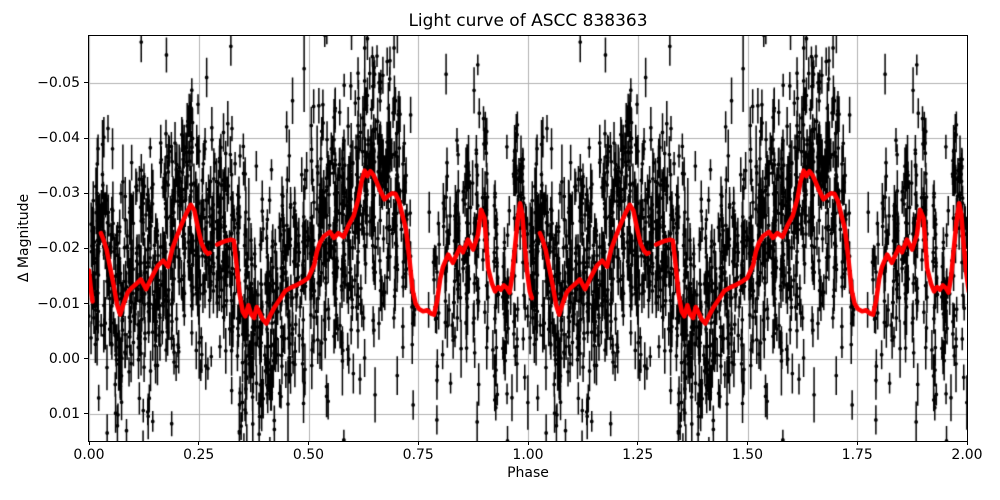 The height and width of the screenshot is (500, 1000). I want to click on y-tick-label: 0.00, so click(64, 358).